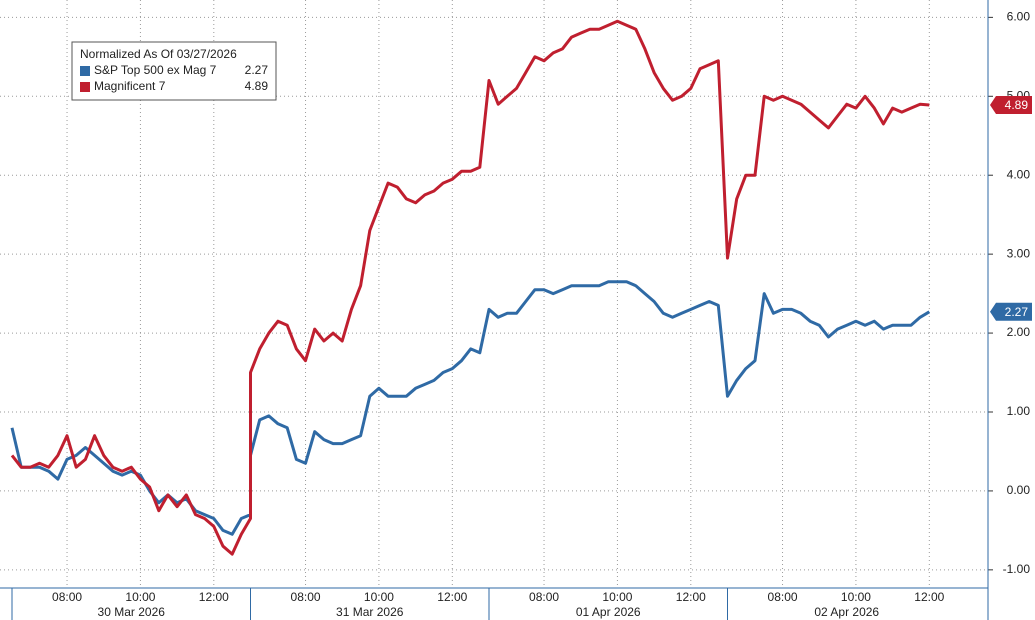  What do you see at coordinates (130, 86) in the screenshot?
I see `legend-label: Magnificent 7` at bounding box center [130, 86].